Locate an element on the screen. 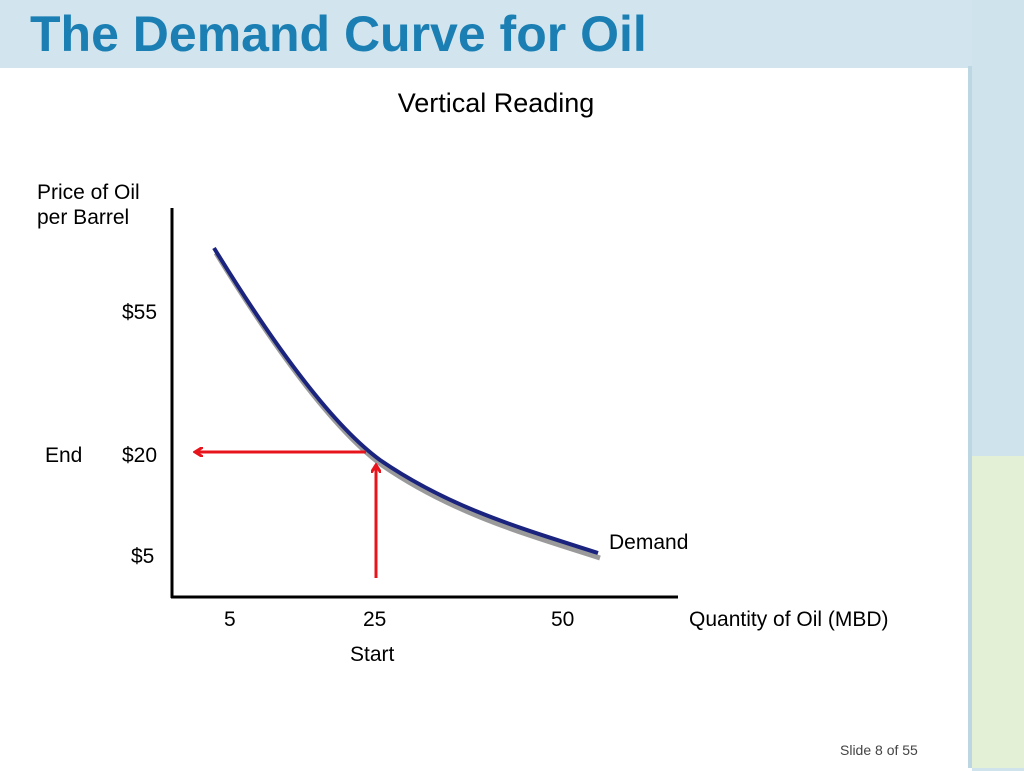 The image size is (1024, 771). y-axis-label-line1: Price of Oil is located at coordinates (88, 192).